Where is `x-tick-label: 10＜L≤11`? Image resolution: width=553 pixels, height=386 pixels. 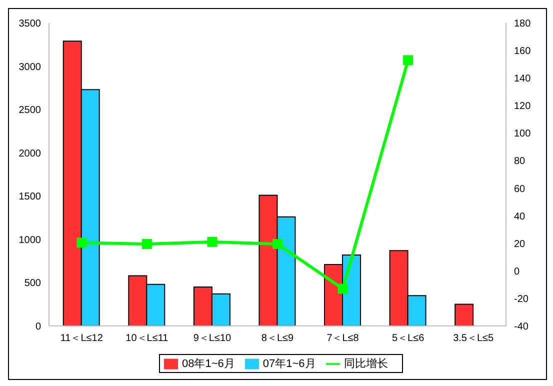
x-tick-label: 10＜L≤11 is located at coordinates (147, 338).